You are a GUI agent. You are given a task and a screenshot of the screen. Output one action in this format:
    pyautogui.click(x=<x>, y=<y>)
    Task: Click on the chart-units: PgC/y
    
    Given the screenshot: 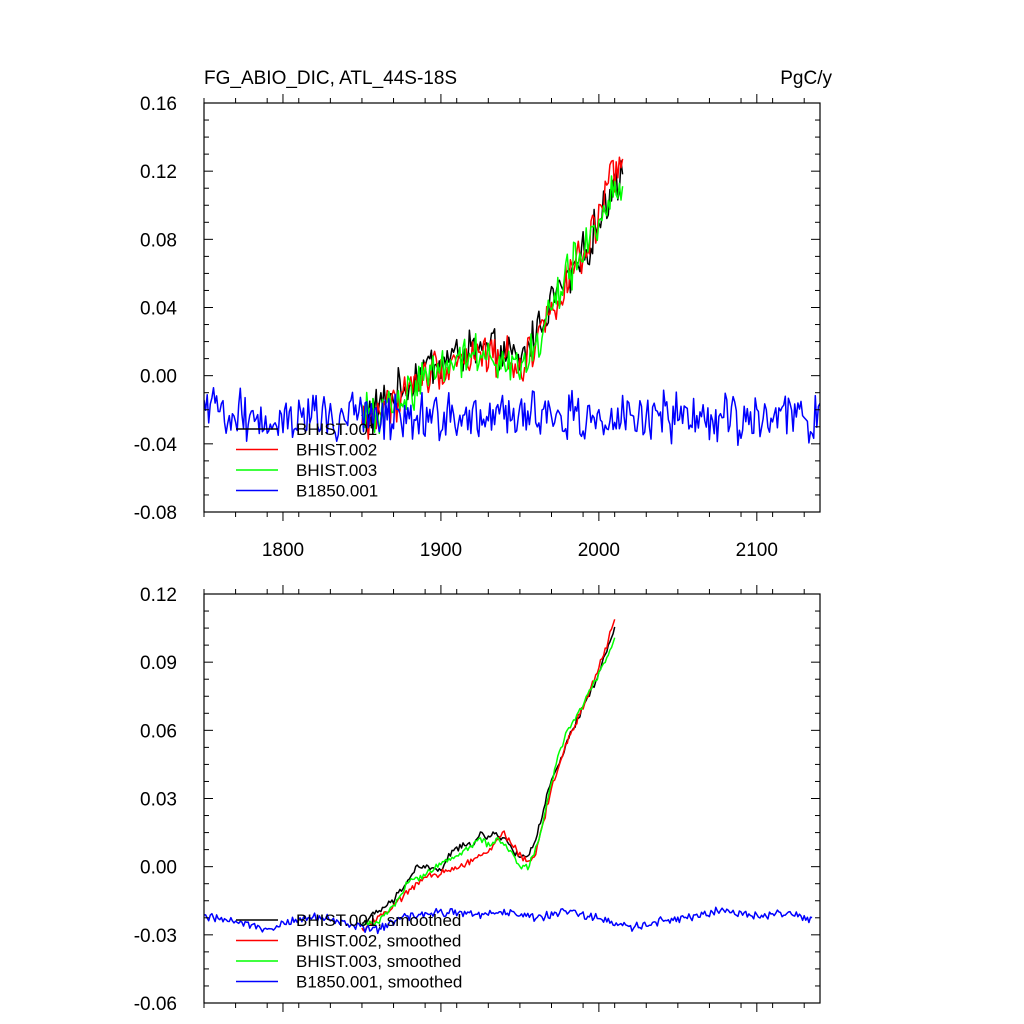 What is the action you would take?
    pyautogui.click(x=806, y=78)
    